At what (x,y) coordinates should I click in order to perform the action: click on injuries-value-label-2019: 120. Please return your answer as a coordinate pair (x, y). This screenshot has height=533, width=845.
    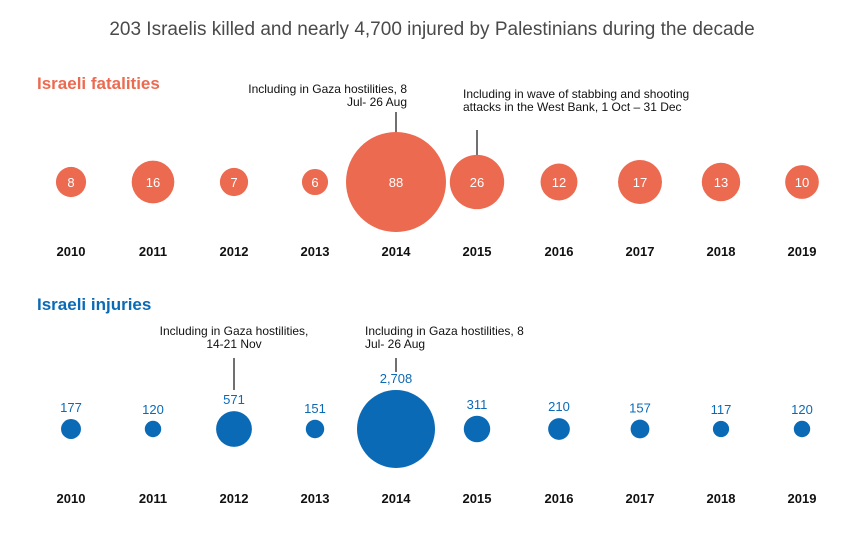
    Looking at the image, I should click on (802, 409).